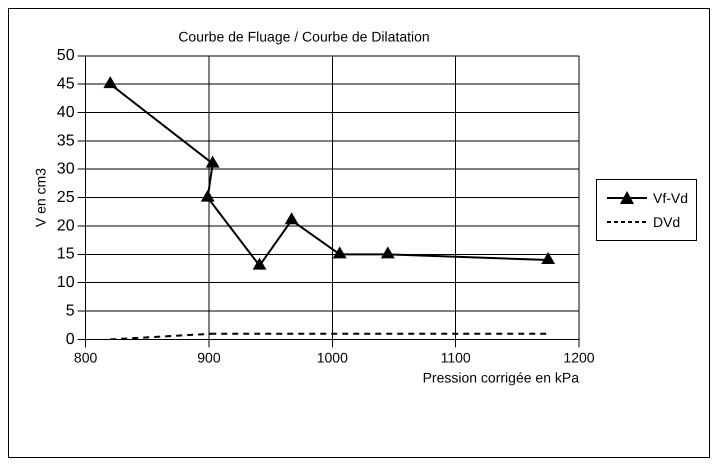  I want to click on y-tick-label: 0, so click(70, 339).